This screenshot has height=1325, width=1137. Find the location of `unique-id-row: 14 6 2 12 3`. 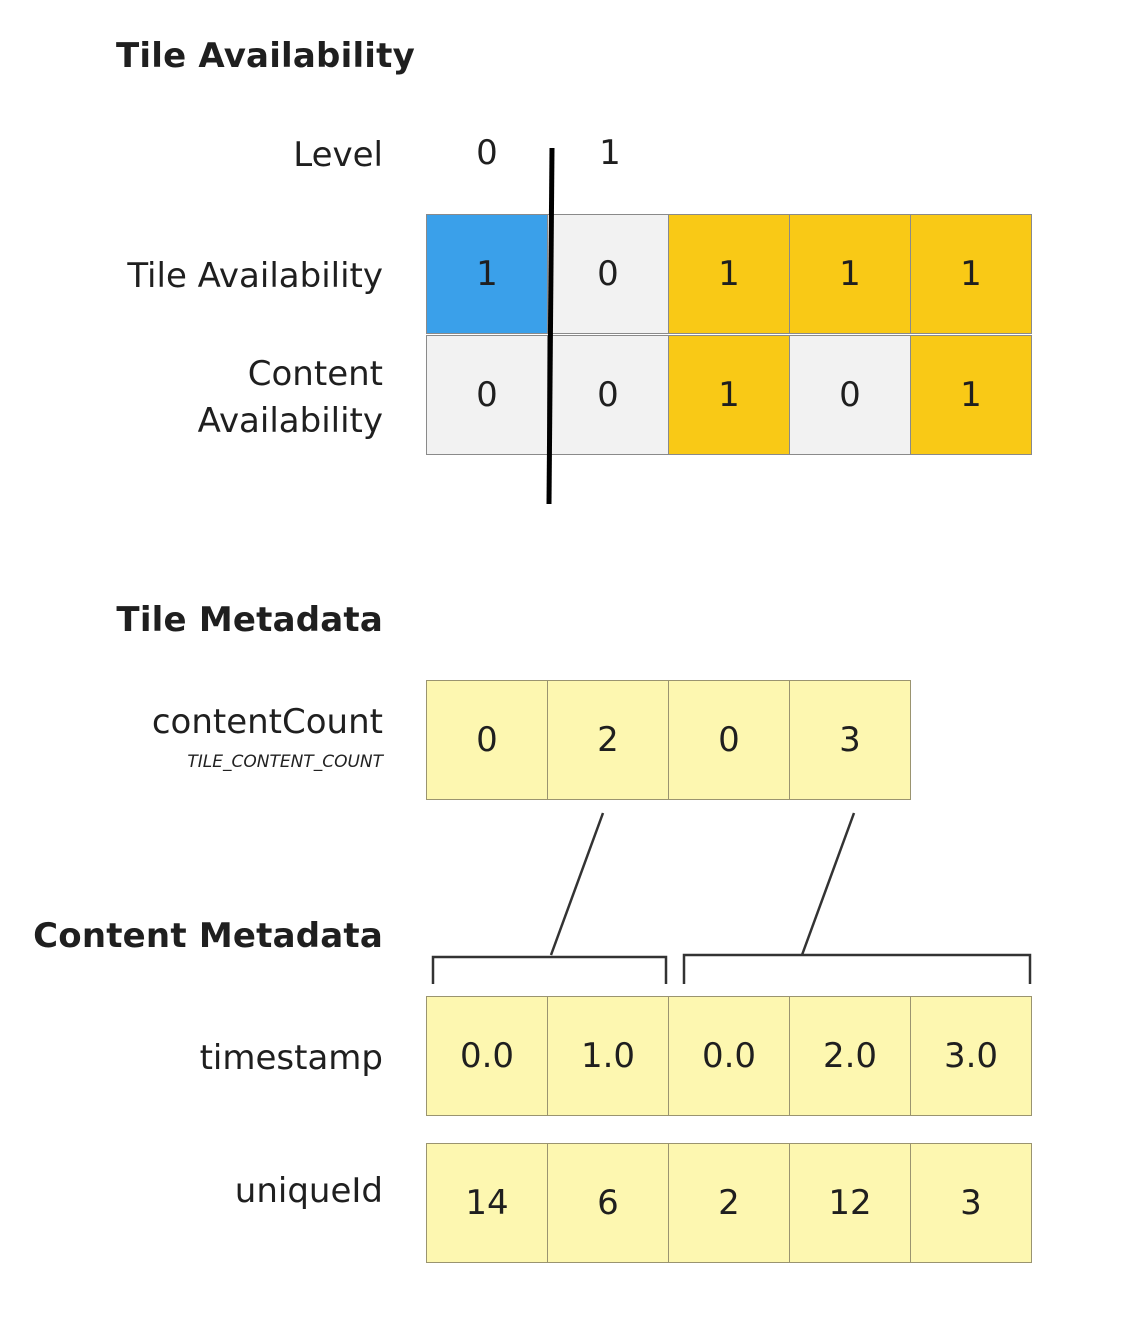

unique-id-row: 14 6 2 12 3 is located at coordinates (729, 1203).